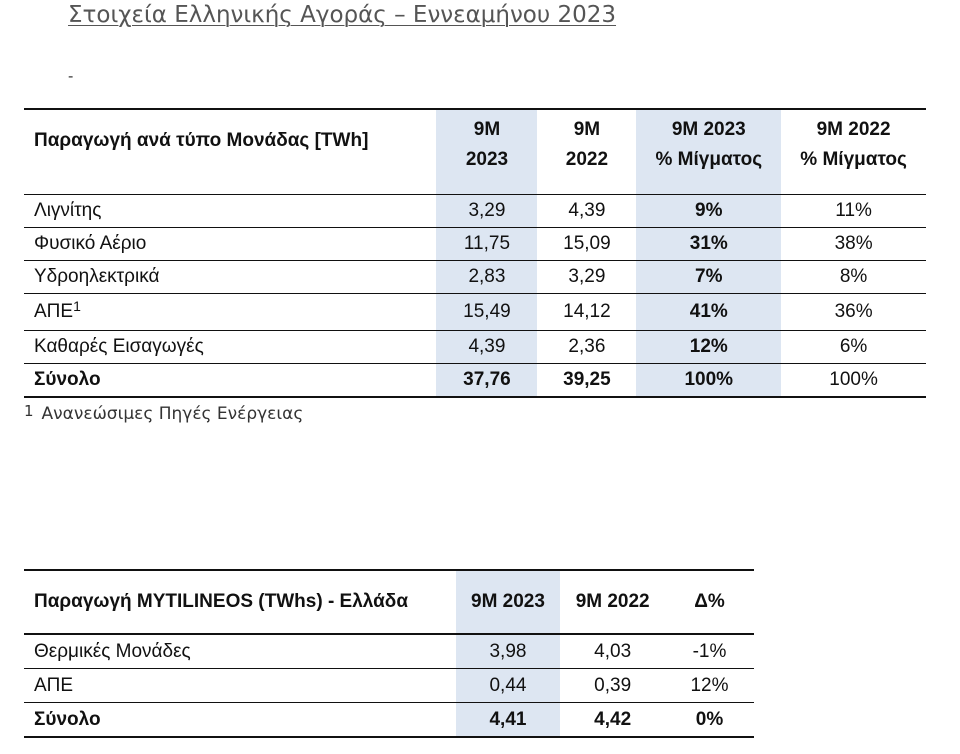 The height and width of the screenshot is (754, 960). What do you see at coordinates (709, 312) in the screenshot?
I see `mix-2023: 41%` at bounding box center [709, 312].